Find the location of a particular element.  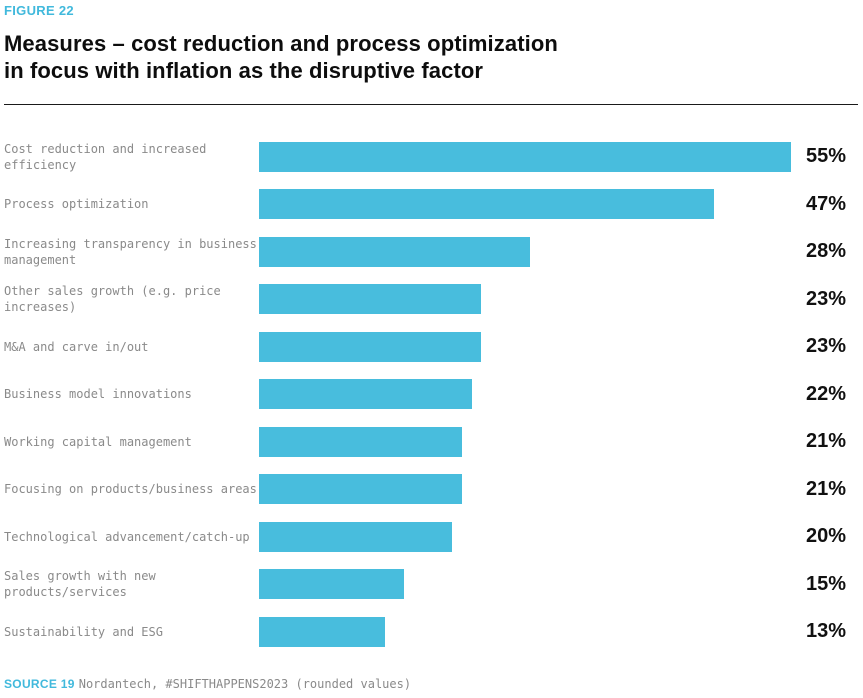

bar-label: Working capital management is located at coordinates (98, 441).